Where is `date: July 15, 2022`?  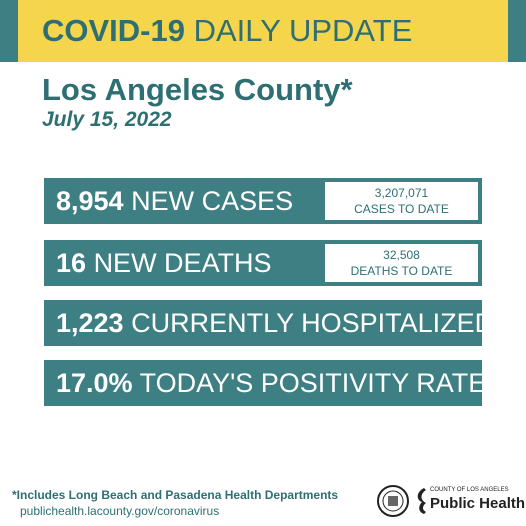
date: July 15, 2022 is located at coordinates (107, 119).